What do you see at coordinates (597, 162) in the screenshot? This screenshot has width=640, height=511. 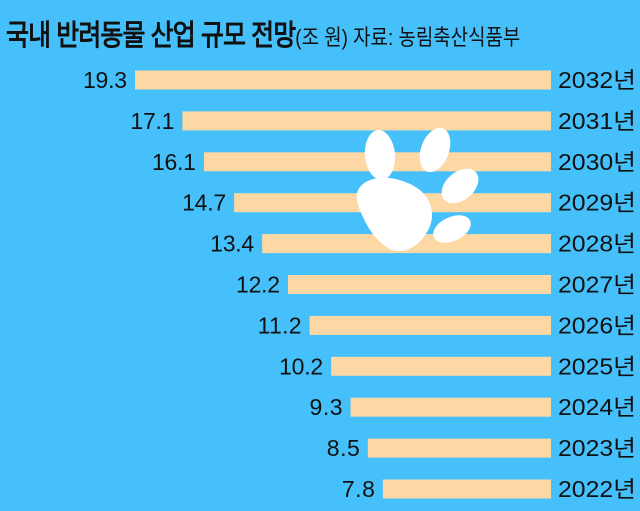 I see `category-label: 2030년` at bounding box center [597, 162].